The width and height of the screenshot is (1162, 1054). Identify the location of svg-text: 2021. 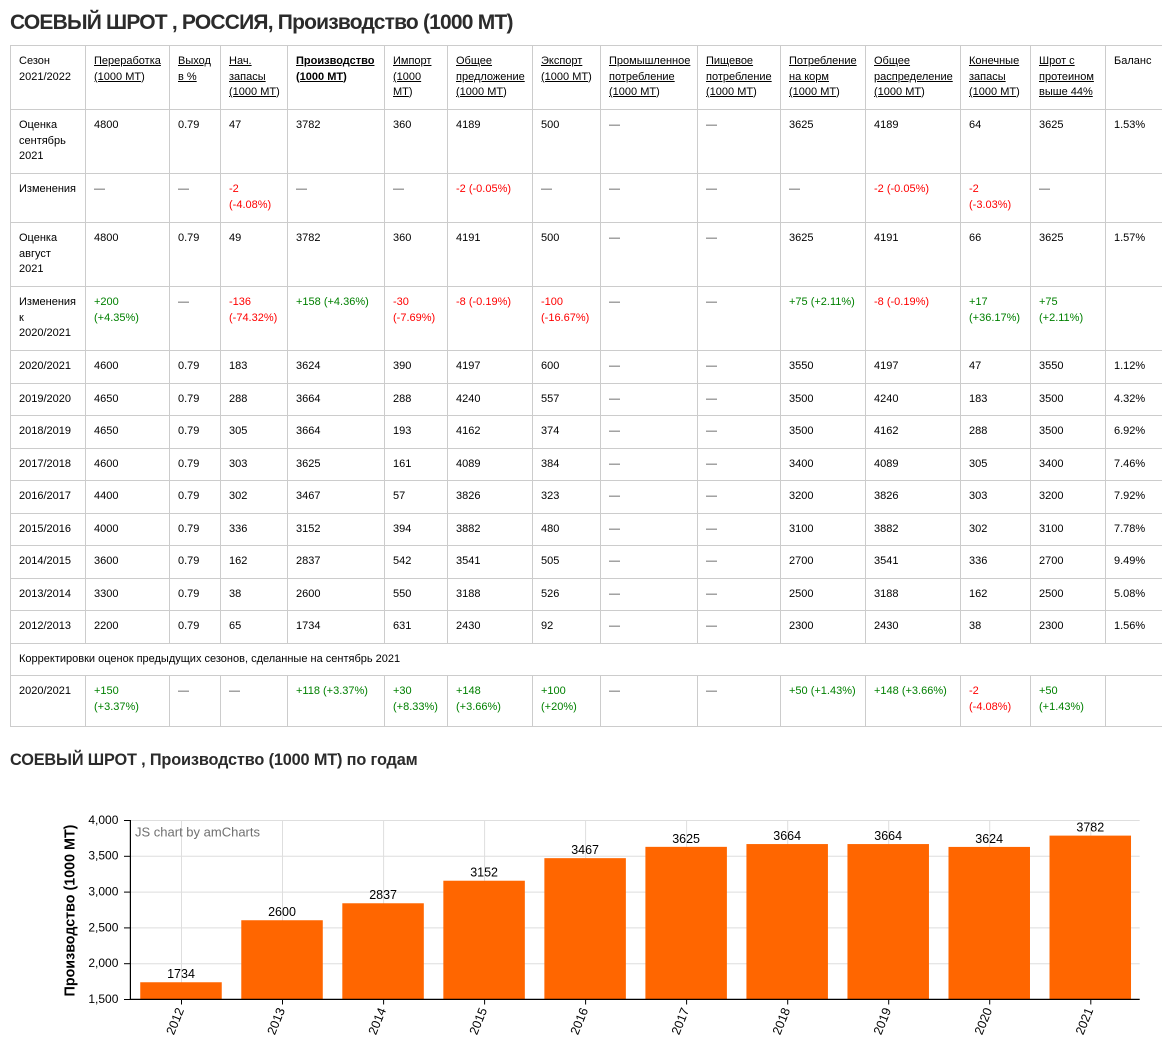
(1084, 1021).